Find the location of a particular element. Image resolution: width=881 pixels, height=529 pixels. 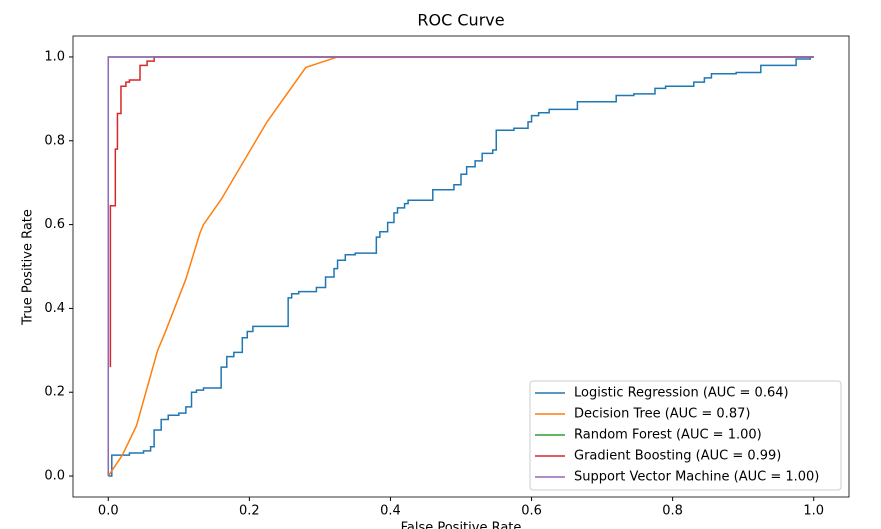

x-tick-label: 0.0 is located at coordinates (108, 511).